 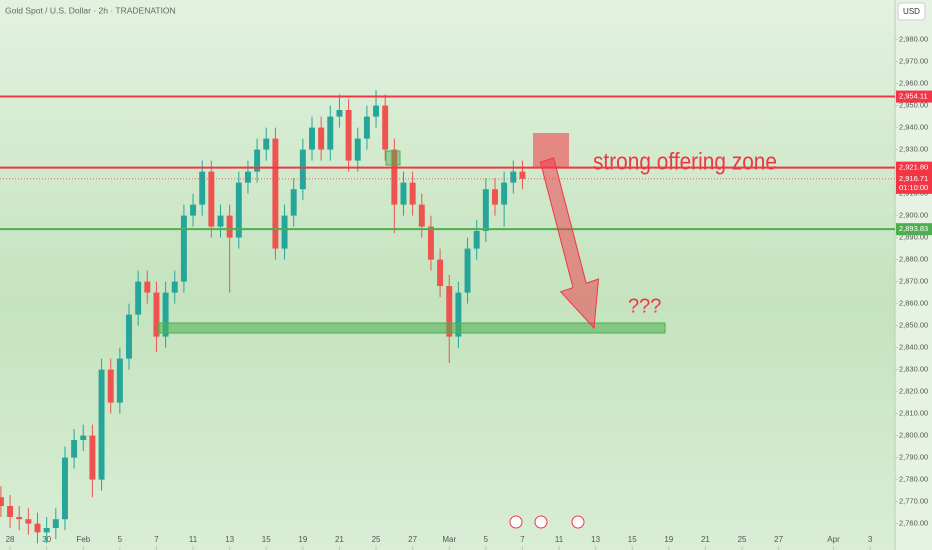 I want to click on y-tick-label: 2,900.00, so click(x=913, y=215).